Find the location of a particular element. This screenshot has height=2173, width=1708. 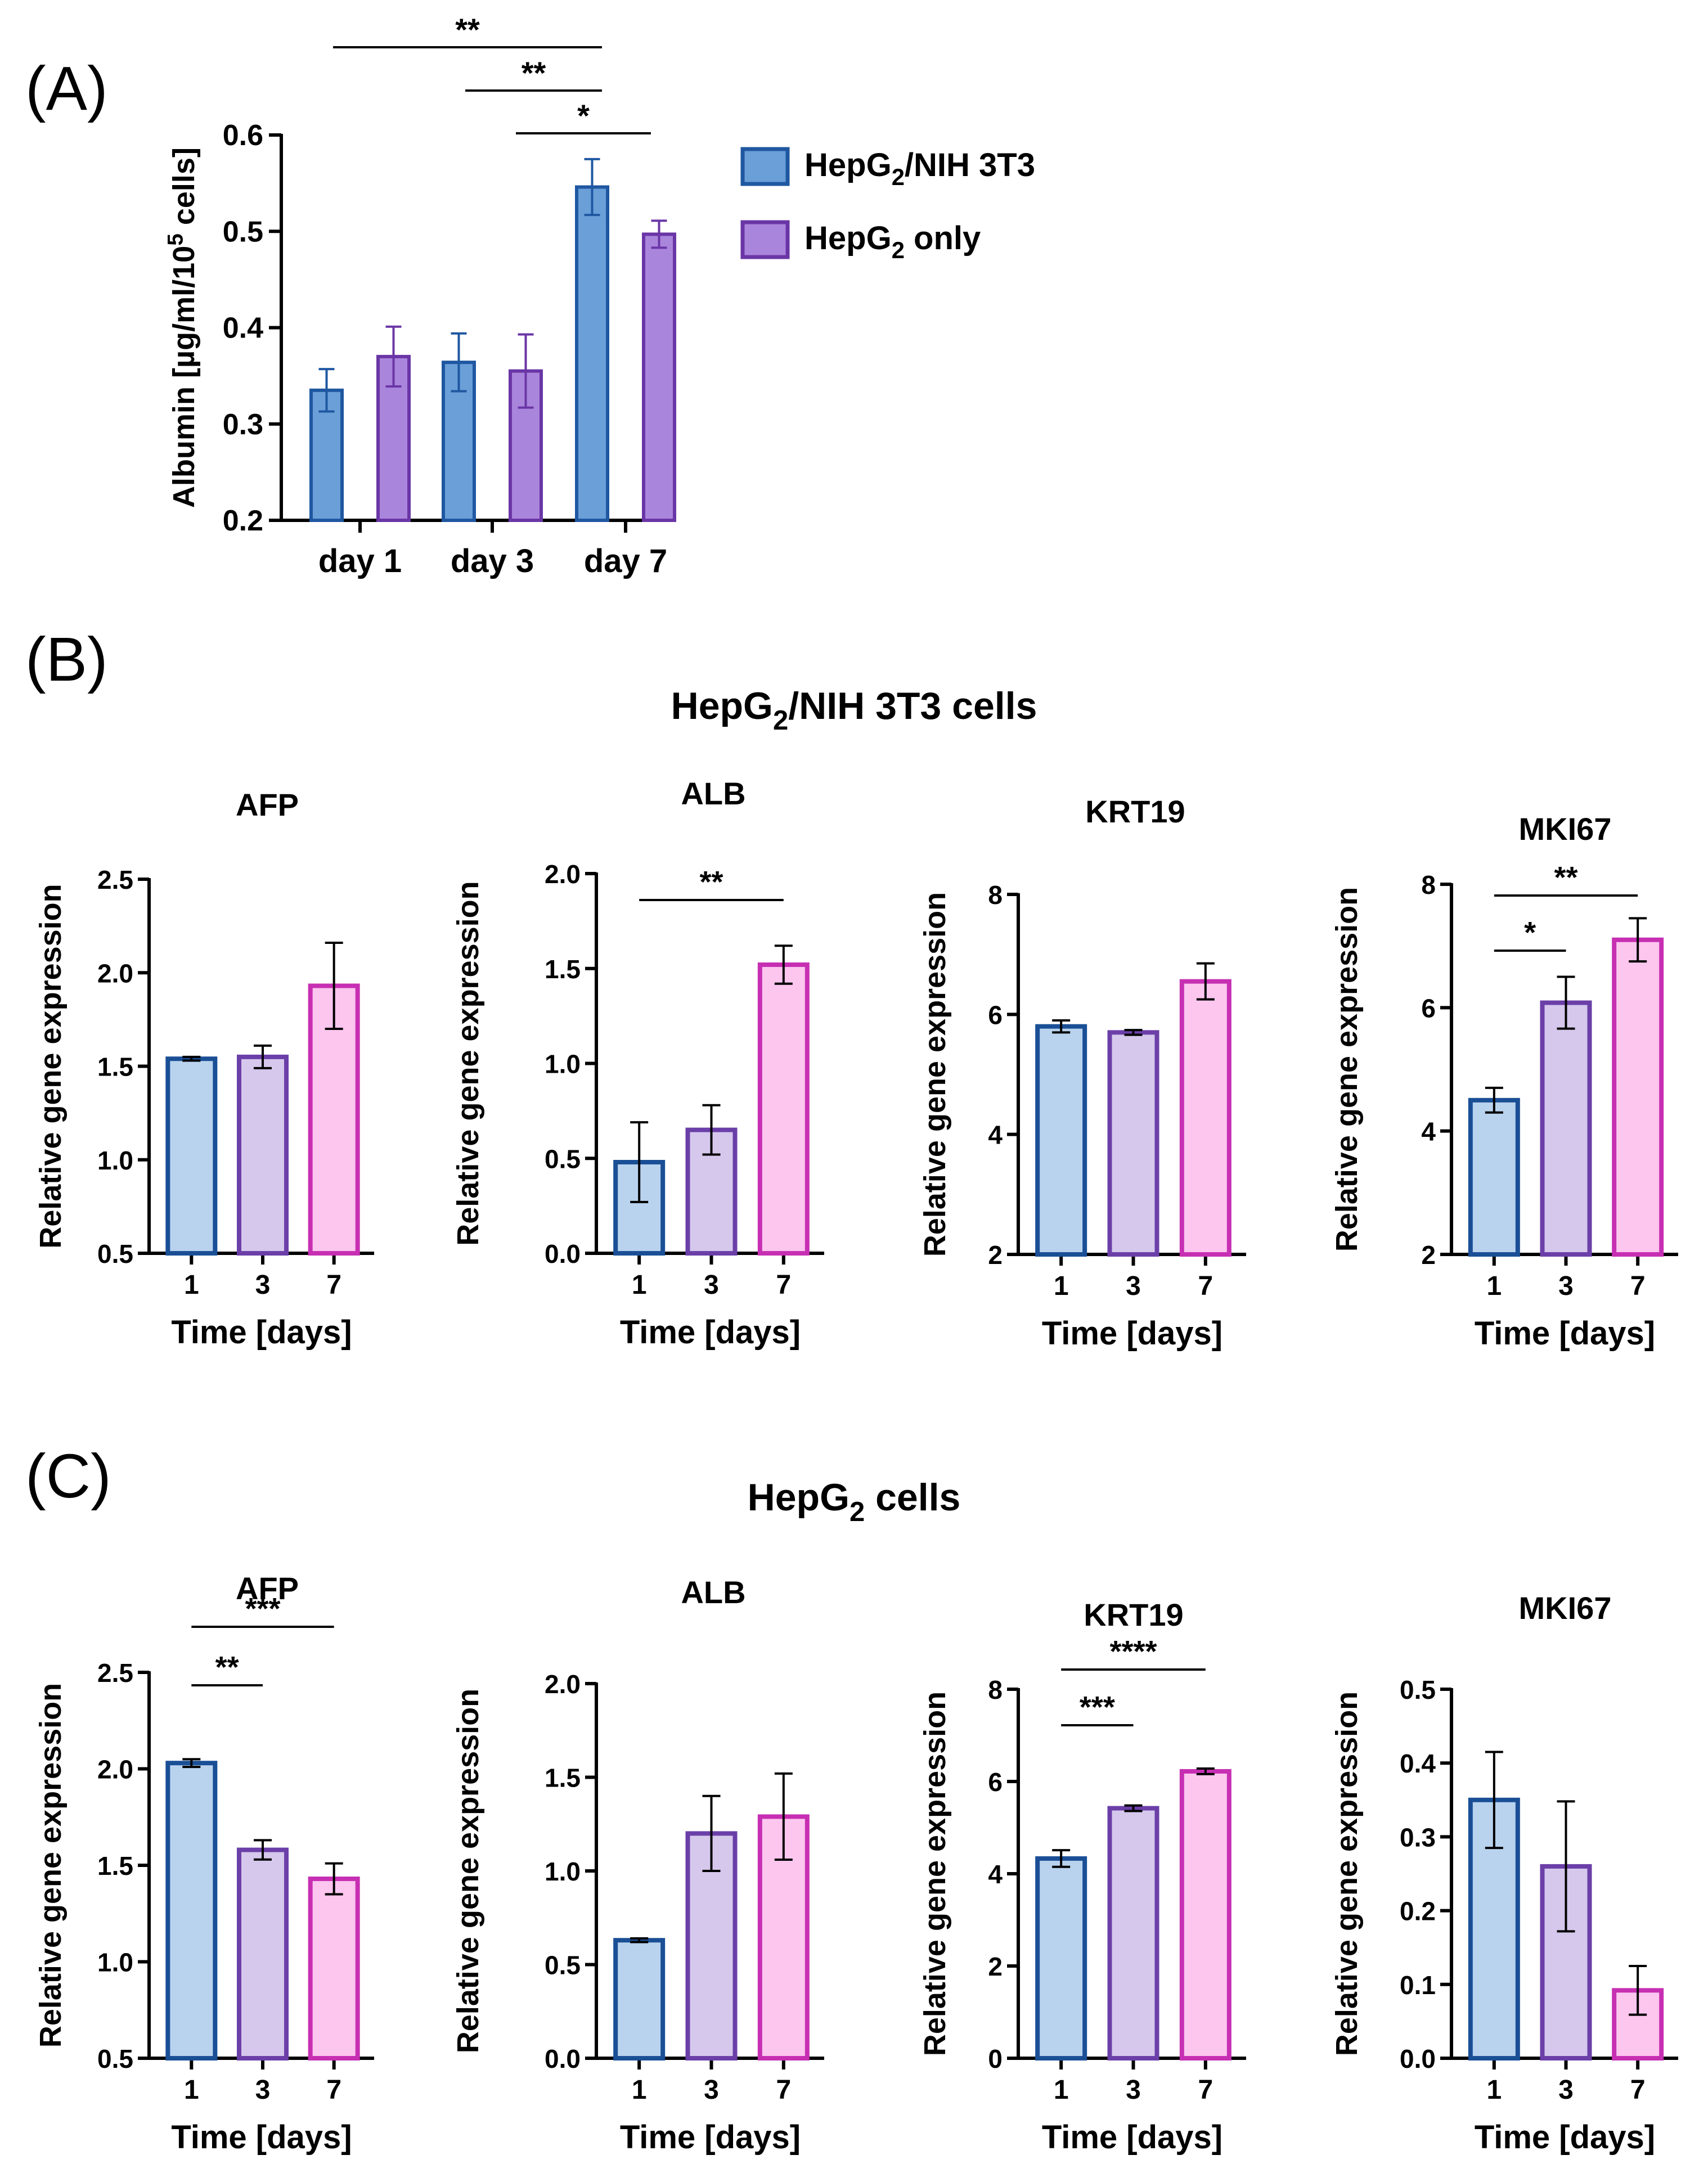

y-tick-label: 0.1 is located at coordinates (1418, 1985).